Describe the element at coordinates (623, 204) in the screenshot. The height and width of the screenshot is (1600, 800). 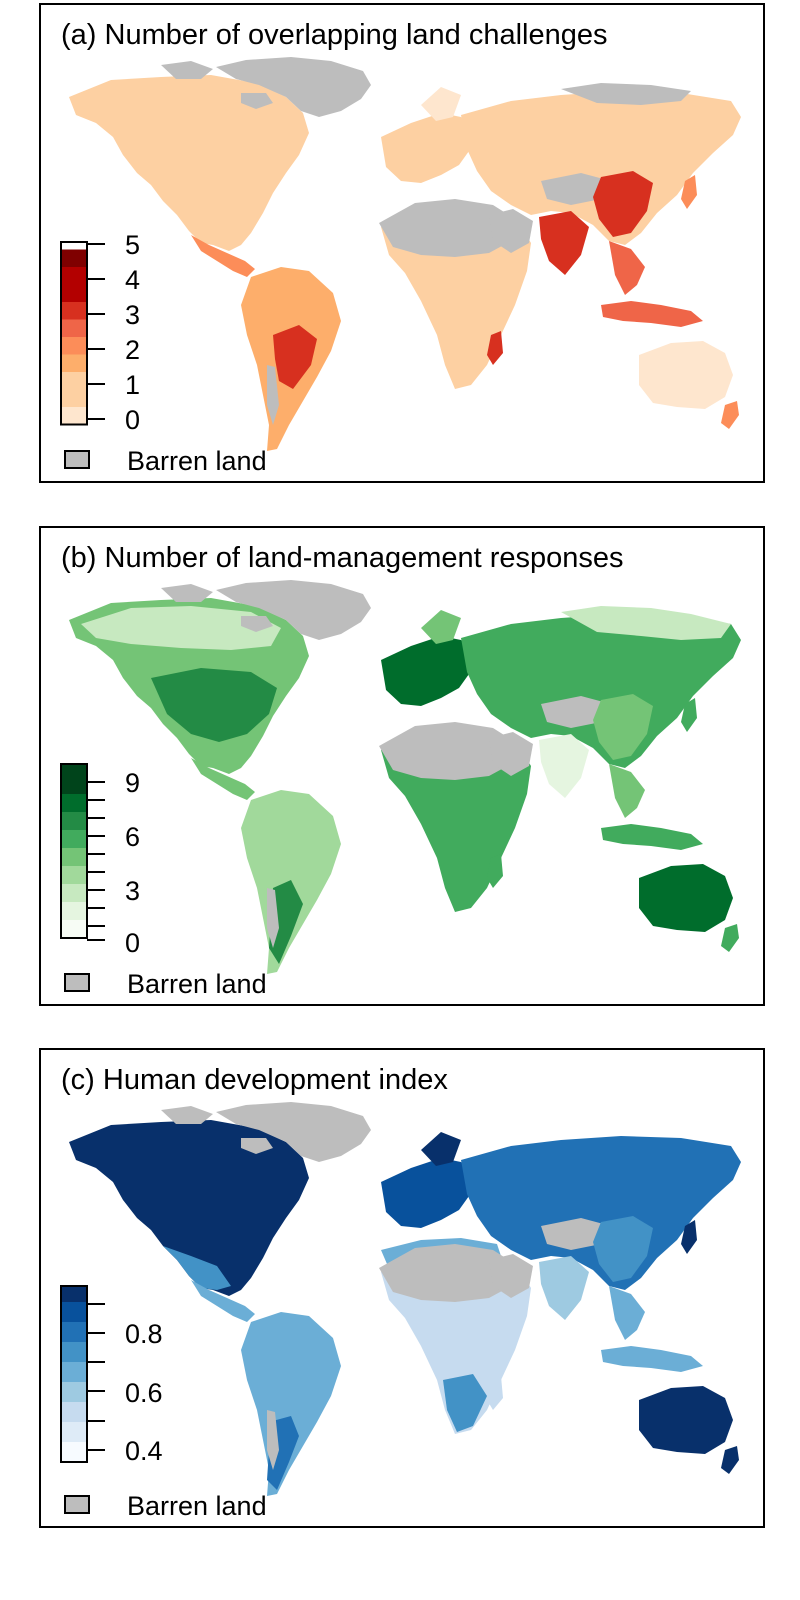
I see `east-asia-hotspot` at that location.